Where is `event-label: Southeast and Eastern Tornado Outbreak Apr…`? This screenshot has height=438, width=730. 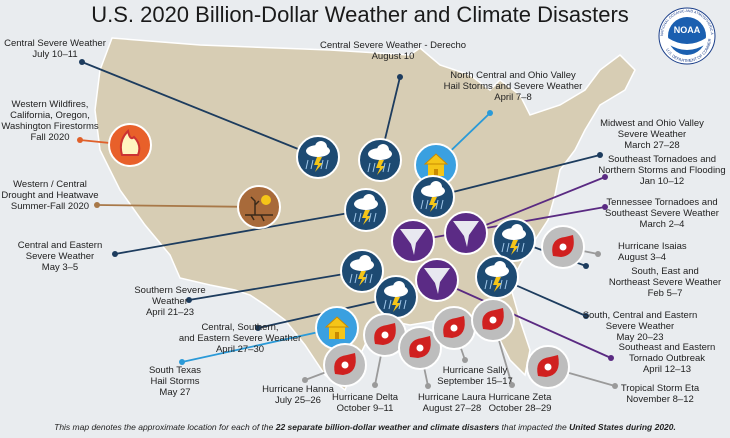 event-label: Southeast and Eastern Tornado Outbreak Apr… is located at coordinates (667, 358).